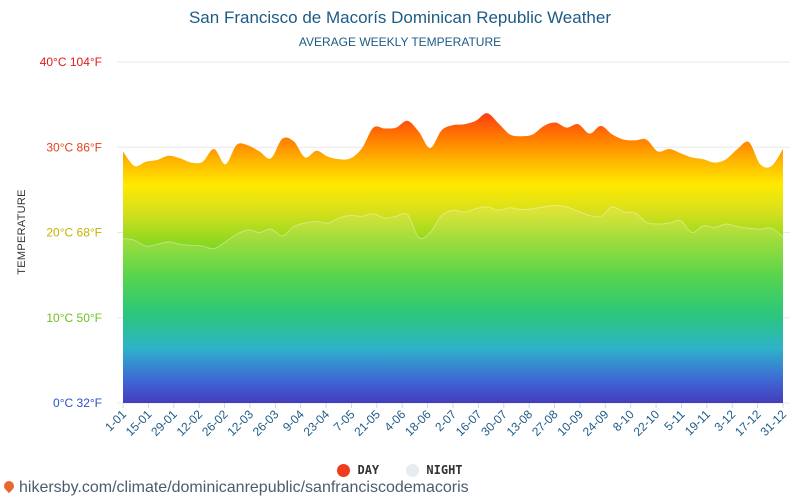 This screenshot has width=800, height=500. Describe the element at coordinates (139, 423) in the screenshot. I see `x-tick-label: 15-01` at that location.